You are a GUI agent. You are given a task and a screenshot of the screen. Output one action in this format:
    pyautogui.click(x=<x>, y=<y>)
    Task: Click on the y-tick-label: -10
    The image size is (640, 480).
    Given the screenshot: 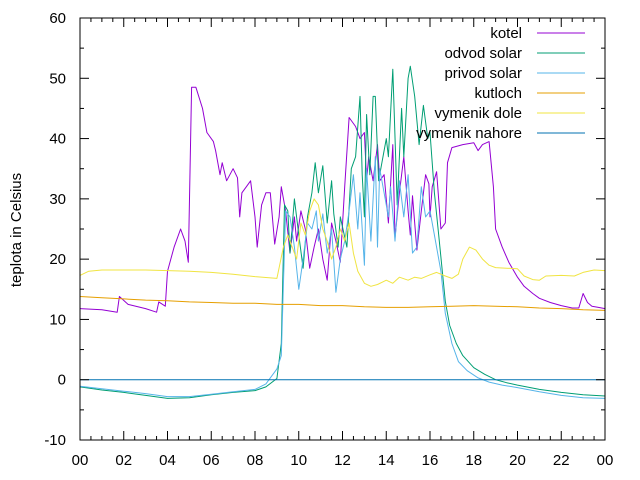 What is the action you would take?
    pyautogui.click(x=55, y=440)
    